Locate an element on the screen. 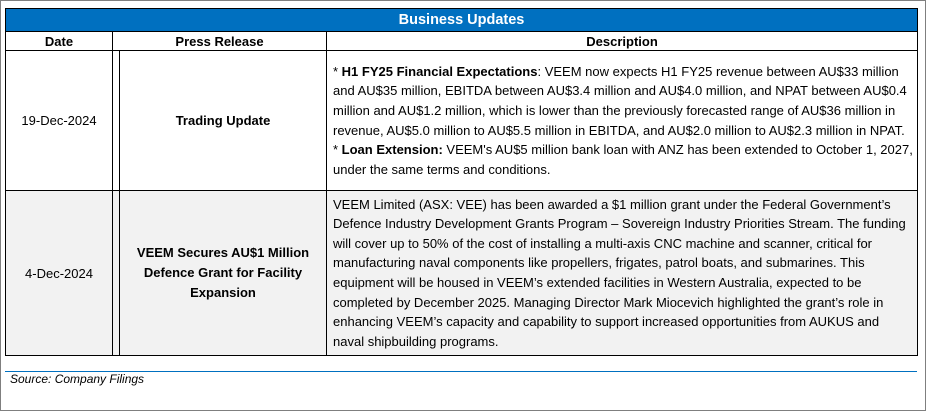 This screenshot has width=926, height=411. column-header-date: Date is located at coordinates (59, 41).